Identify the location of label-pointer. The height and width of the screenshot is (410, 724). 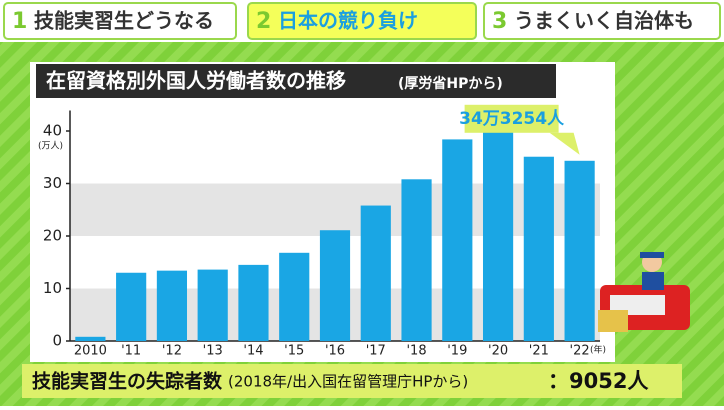
(564, 143).